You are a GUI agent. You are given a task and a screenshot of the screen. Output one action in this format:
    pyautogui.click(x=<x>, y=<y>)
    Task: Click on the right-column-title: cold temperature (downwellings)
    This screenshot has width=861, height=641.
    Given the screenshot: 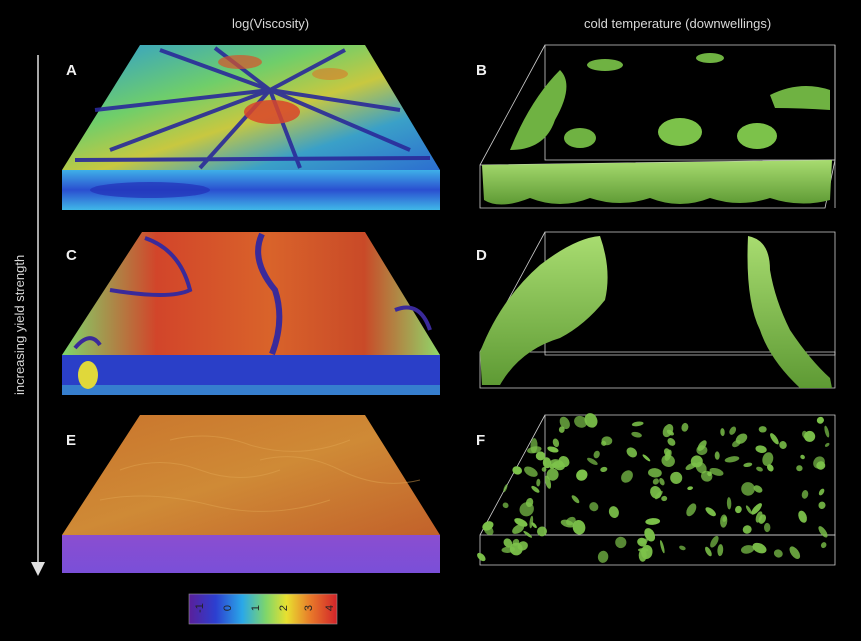 What is the action you would take?
    pyautogui.click(x=678, y=23)
    